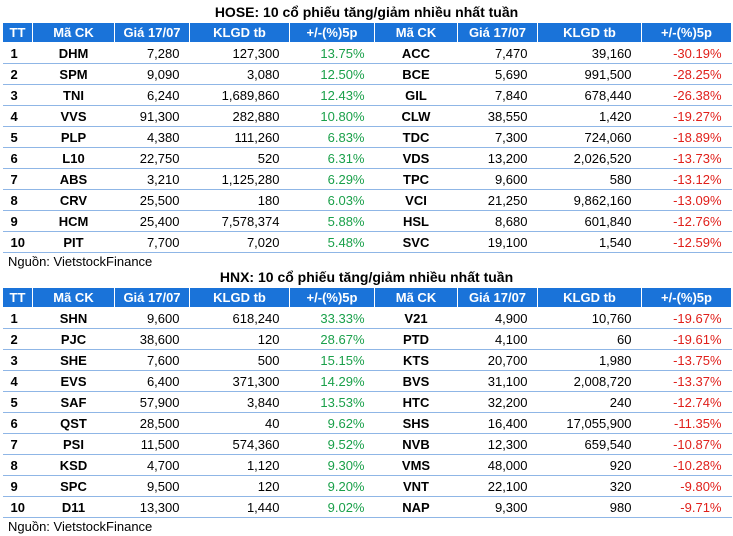 The width and height of the screenshot is (733, 536). I want to click on header-rank: TT, so click(17, 32).